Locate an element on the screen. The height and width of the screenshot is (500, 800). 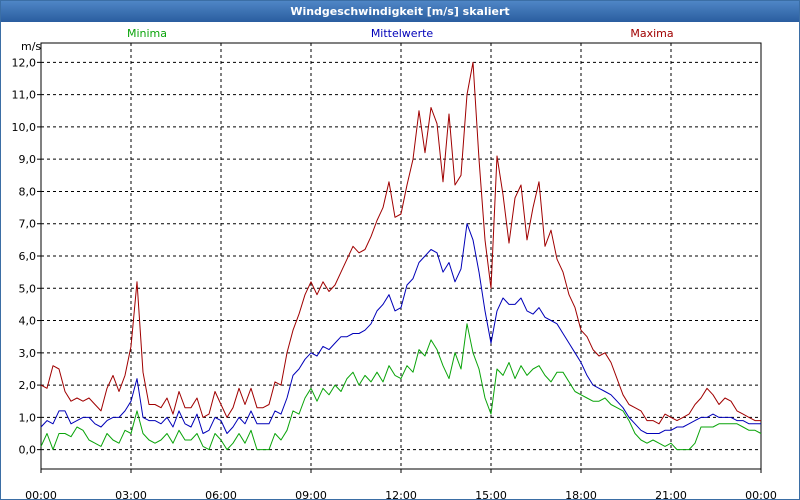
y-tick-label: 11,0 is located at coordinates (24, 95).